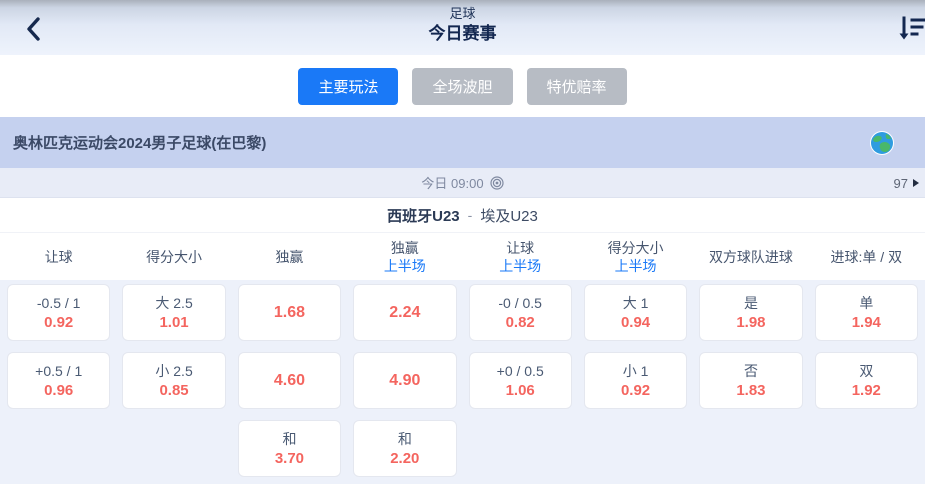 Image resolution: width=925 pixels, height=484 pixels. Describe the element at coordinates (405, 458) in the screenshot. I see `odds-value: 2.20` at that location.